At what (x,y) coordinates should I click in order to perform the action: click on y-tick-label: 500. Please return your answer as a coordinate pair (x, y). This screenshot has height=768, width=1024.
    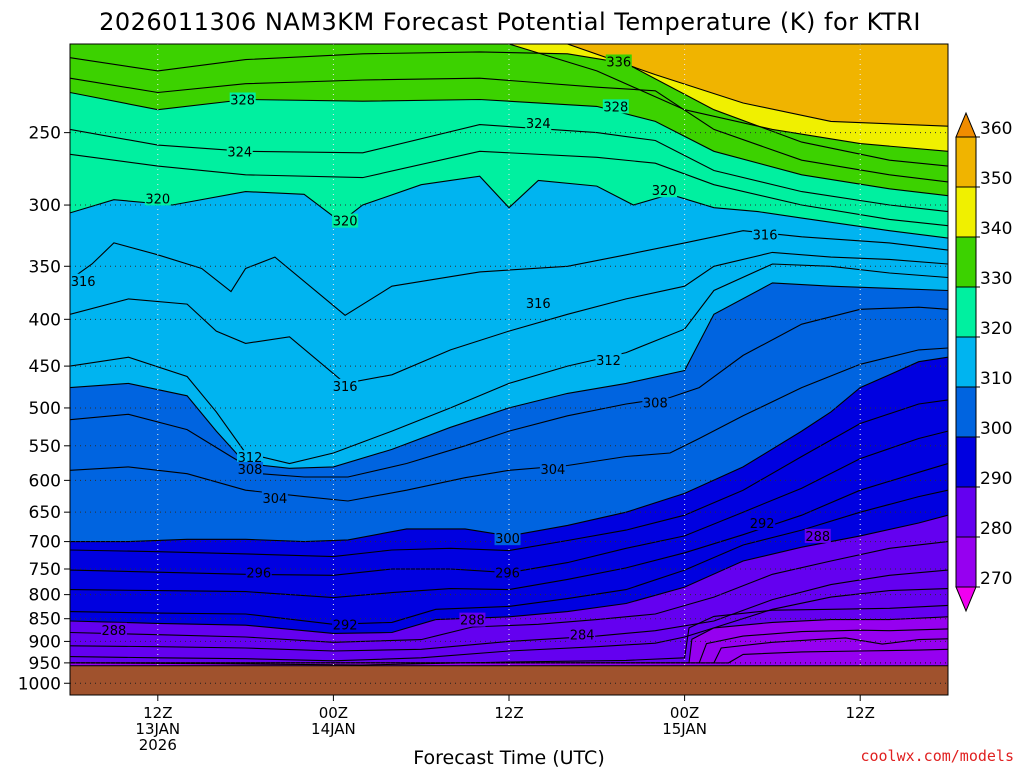
    Looking at the image, I should click on (45, 409).